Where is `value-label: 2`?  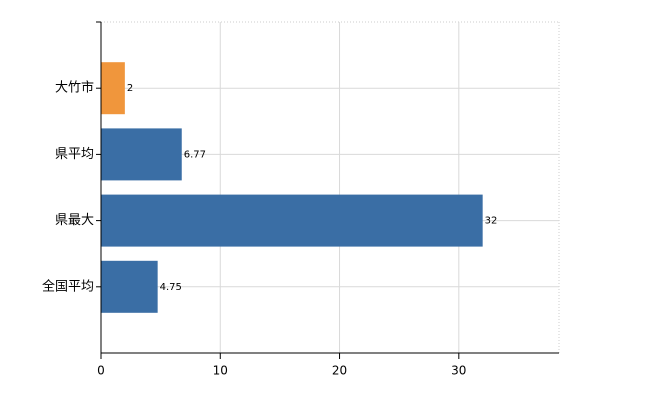 value-label: 2 is located at coordinates (130, 88).